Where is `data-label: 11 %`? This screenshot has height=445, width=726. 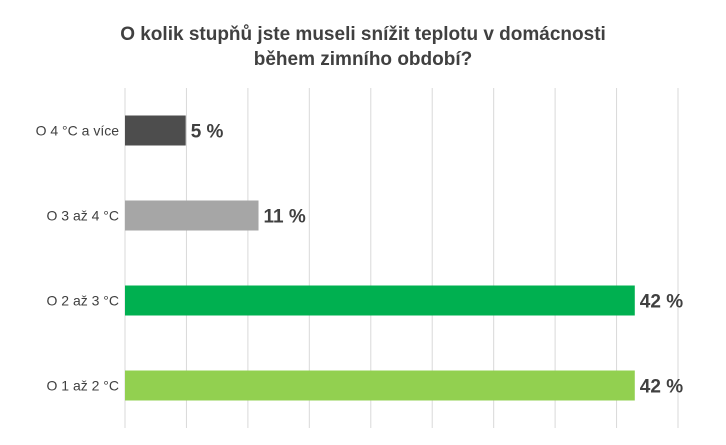 data-label: 11 % is located at coordinates (285, 217).